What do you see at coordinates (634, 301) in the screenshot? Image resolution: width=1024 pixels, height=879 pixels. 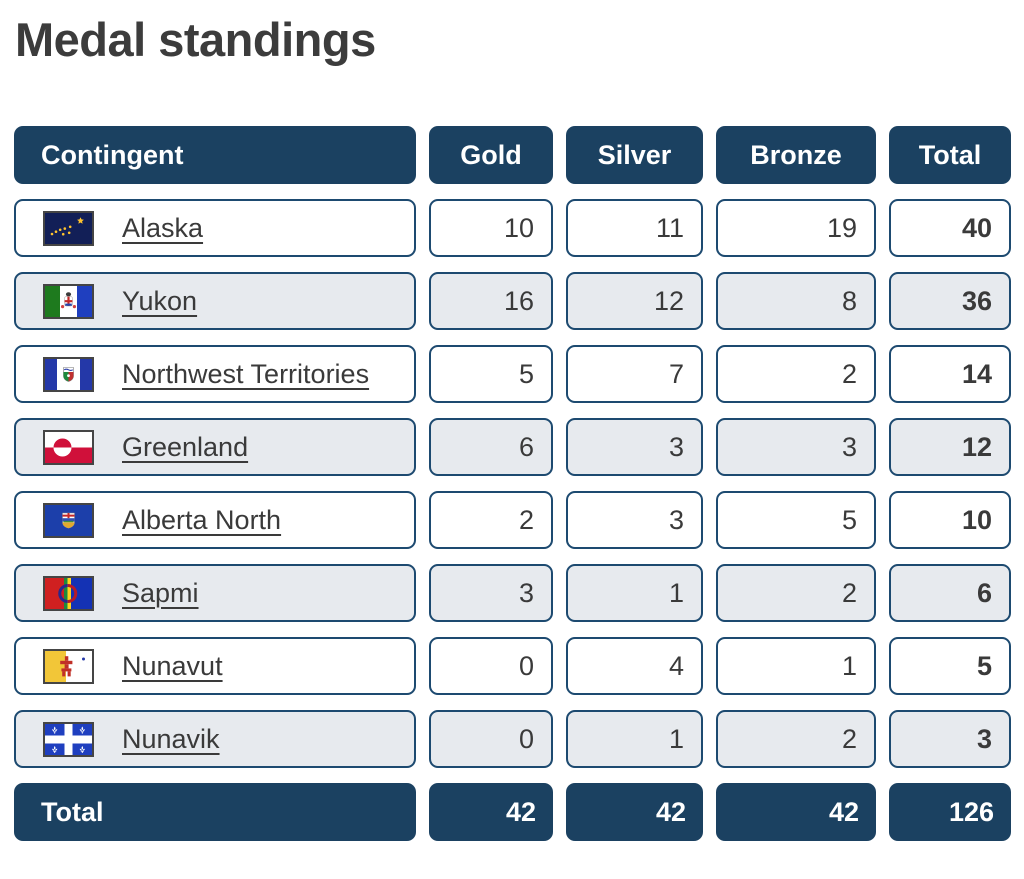 I see `silver-cell: 12` at bounding box center [634, 301].